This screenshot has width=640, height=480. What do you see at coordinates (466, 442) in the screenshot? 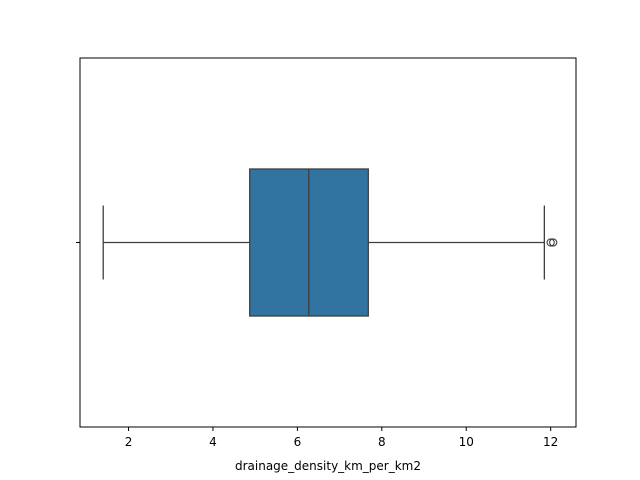
I see `x-tick-label: 10` at bounding box center [466, 442].